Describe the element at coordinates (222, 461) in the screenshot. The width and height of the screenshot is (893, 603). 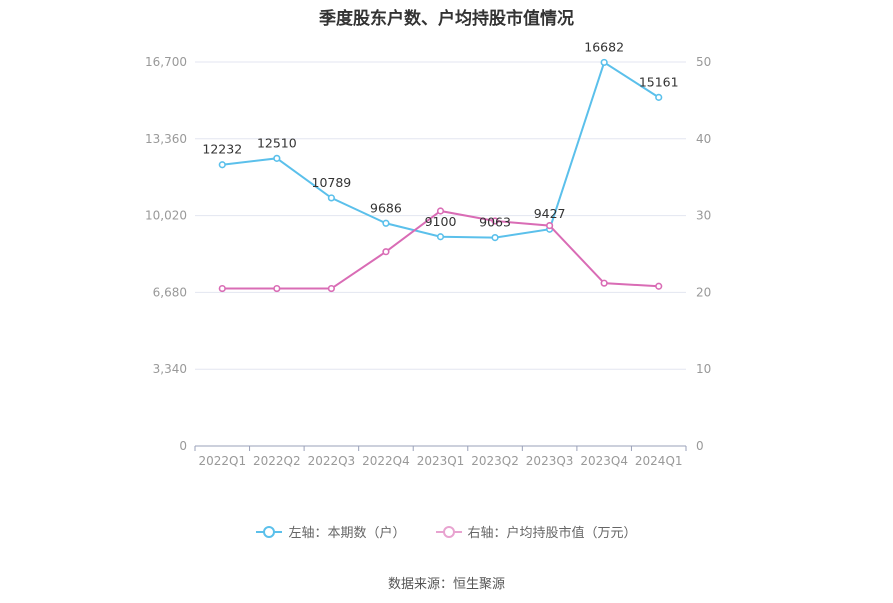
I see `x-tick-label: 2022Q1` at that location.